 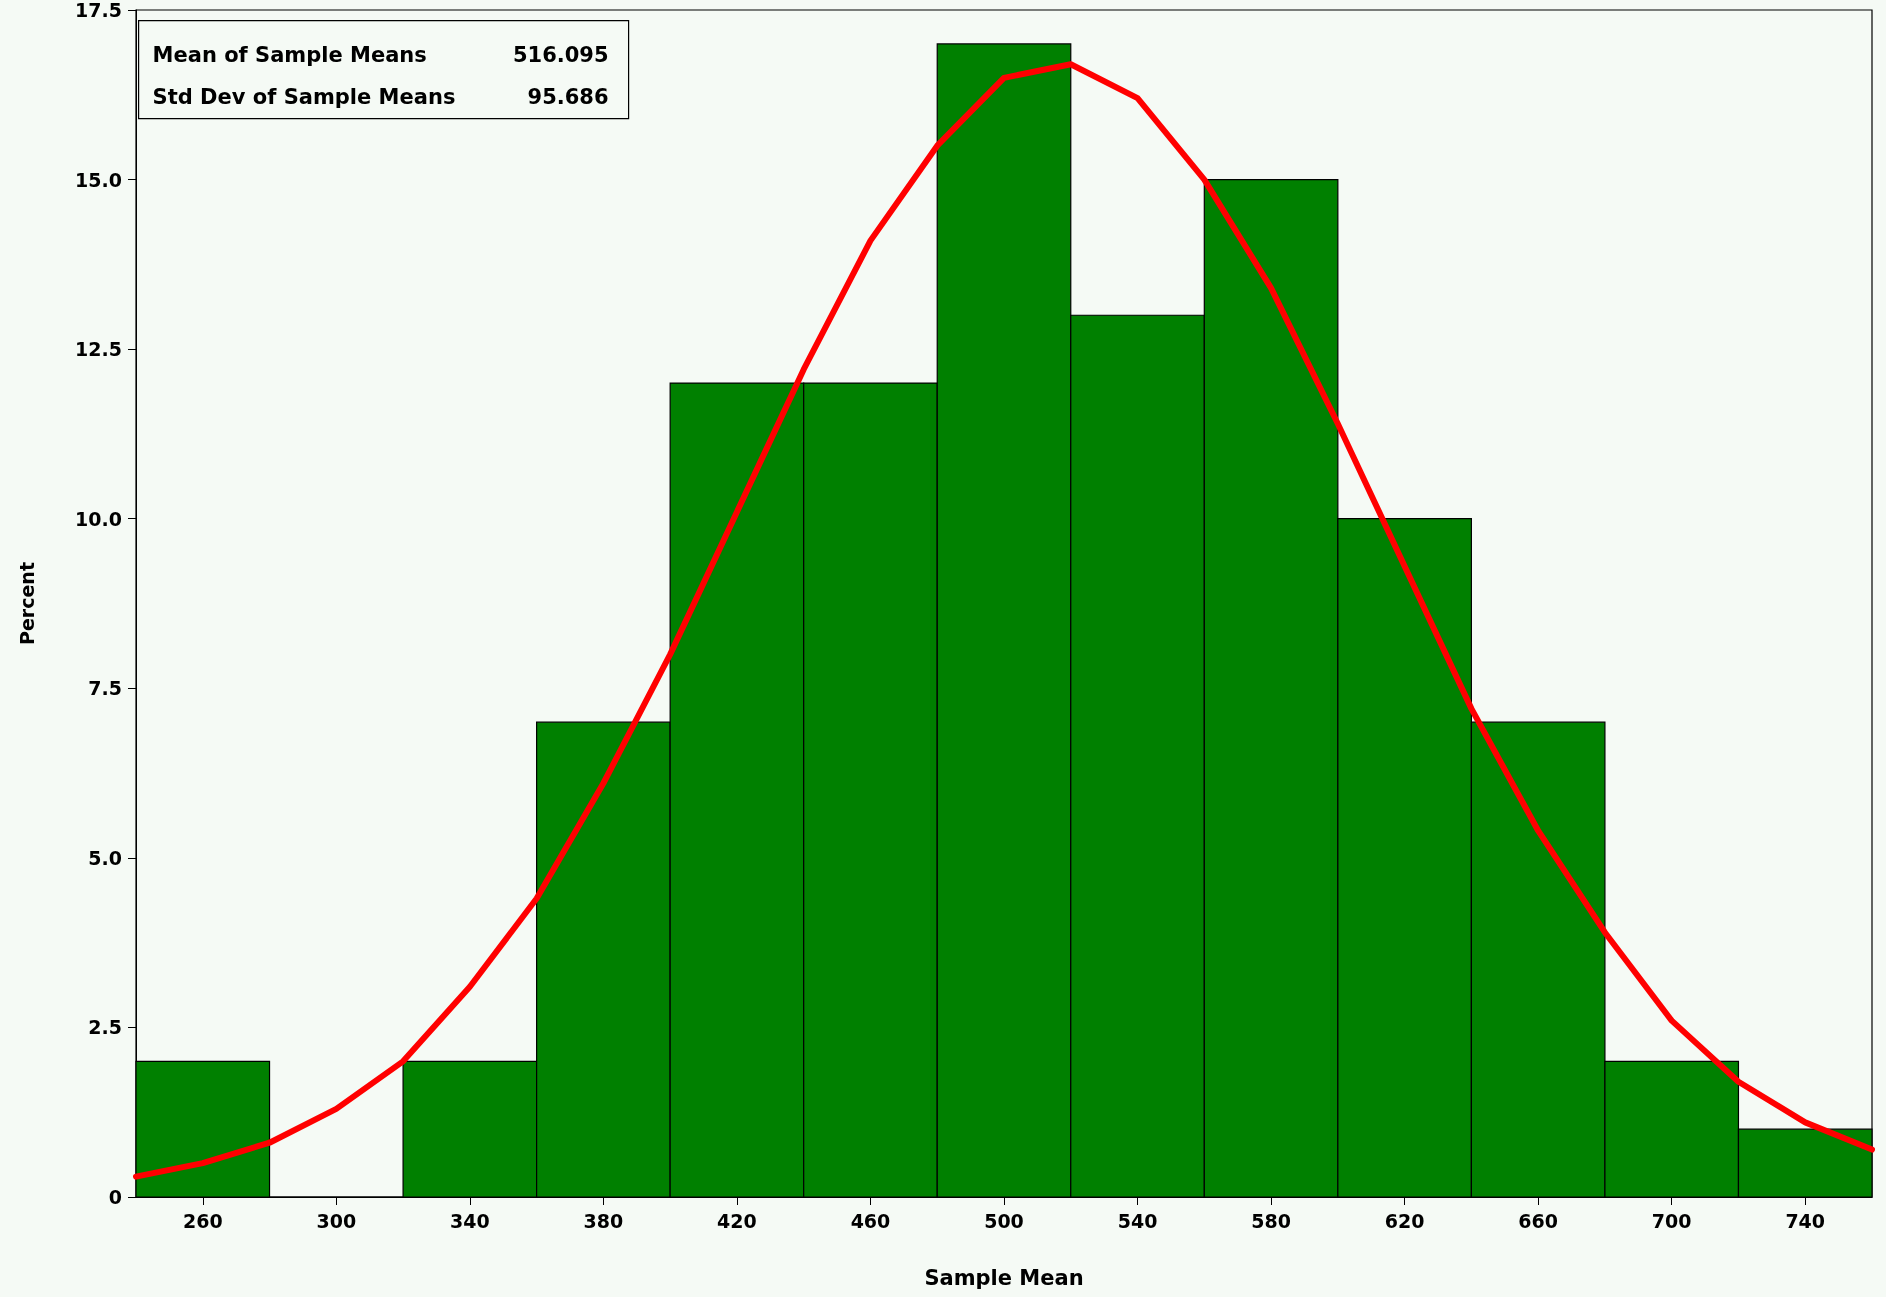 What do you see at coordinates (1004, 1277) in the screenshot?
I see `x-axis-title: Sample Mean` at bounding box center [1004, 1277].